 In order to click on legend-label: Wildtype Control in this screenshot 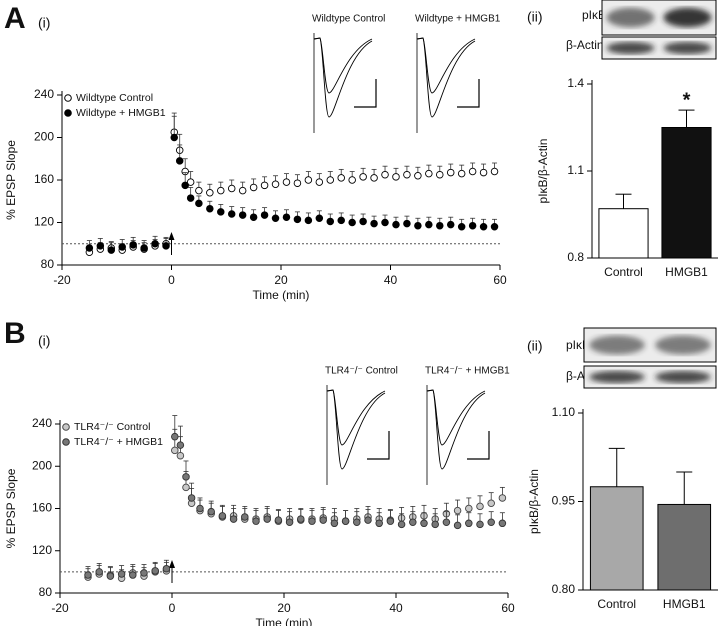, I will do `click(114, 98)`.